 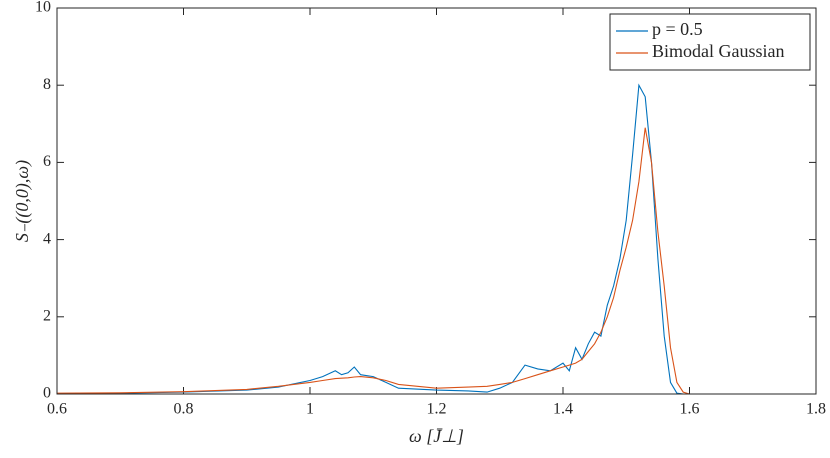 I want to click on y-tick-label: 2, so click(x=47, y=315).